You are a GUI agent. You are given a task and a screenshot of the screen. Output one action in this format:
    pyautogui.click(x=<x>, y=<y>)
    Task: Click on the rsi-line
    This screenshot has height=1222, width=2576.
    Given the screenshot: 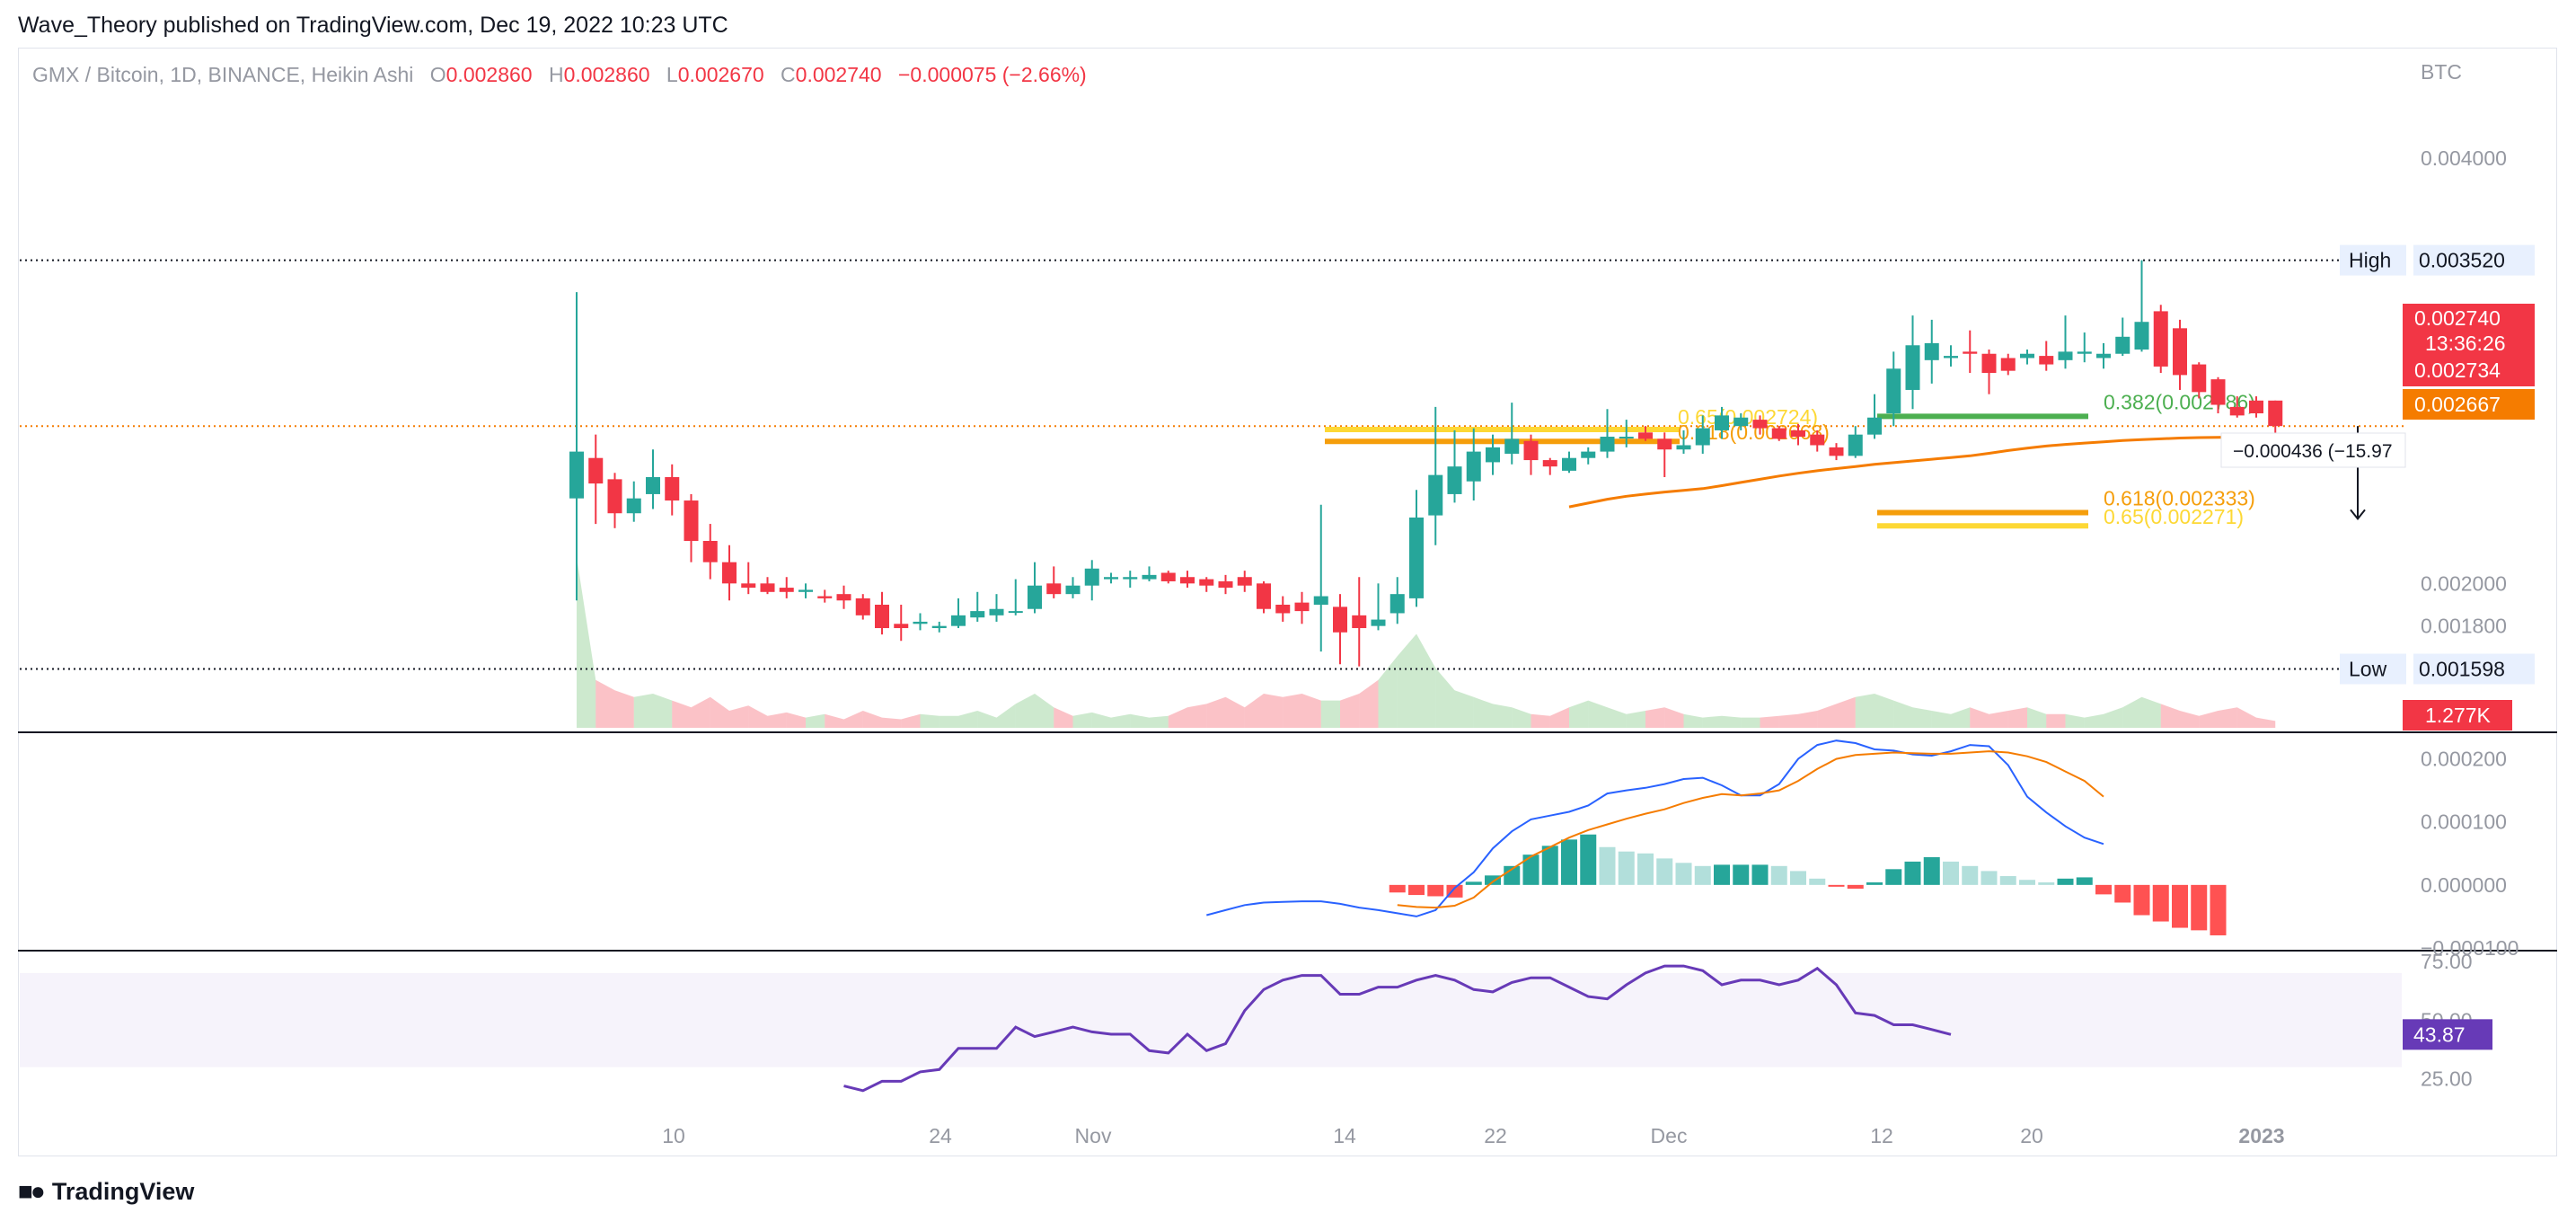 What is the action you would take?
    pyautogui.click(x=1397, y=1028)
    